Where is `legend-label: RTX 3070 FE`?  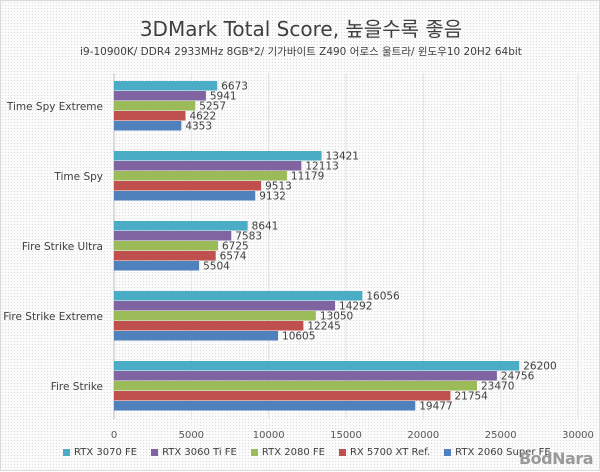
legend-label: RTX 3070 FE is located at coordinates (106, 452).